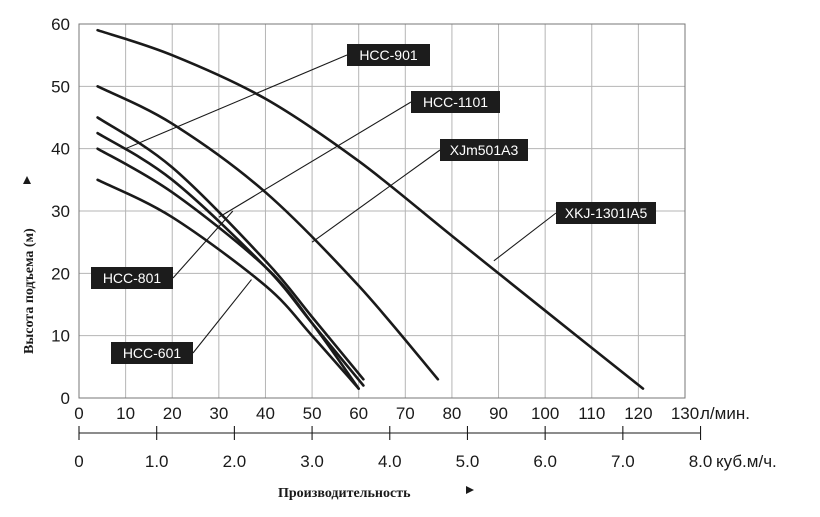 The image size is (820, 517). I want to click on series-label-2: XJm501A3, so click(484, 150).